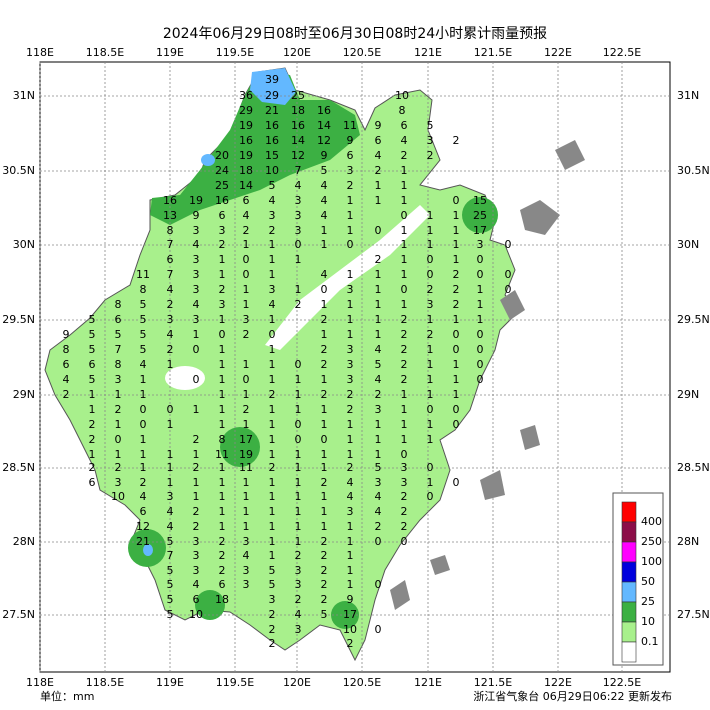 The height and width of the screenshot is (710, 710). I want to click on x-tick-label: 118E, so click(40, 52).